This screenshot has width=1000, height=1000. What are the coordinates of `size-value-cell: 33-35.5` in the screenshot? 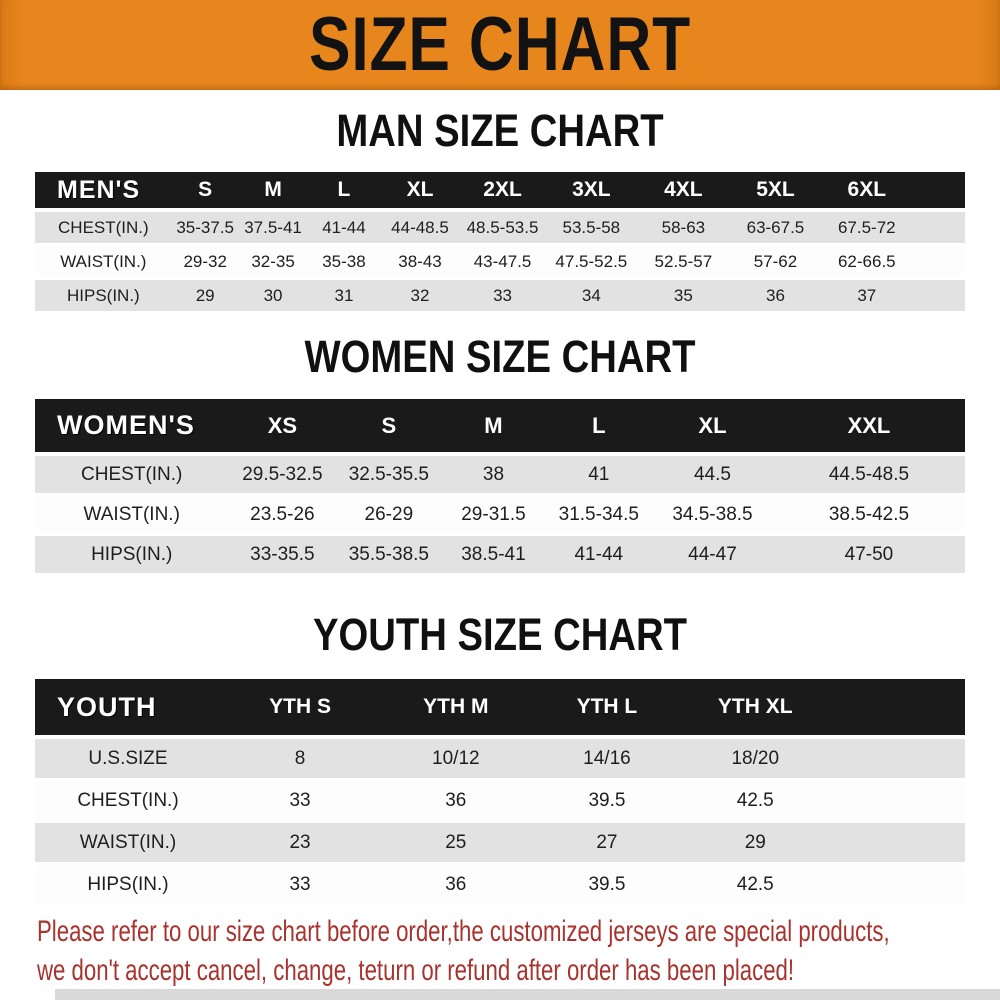 It's located at (282, 556).